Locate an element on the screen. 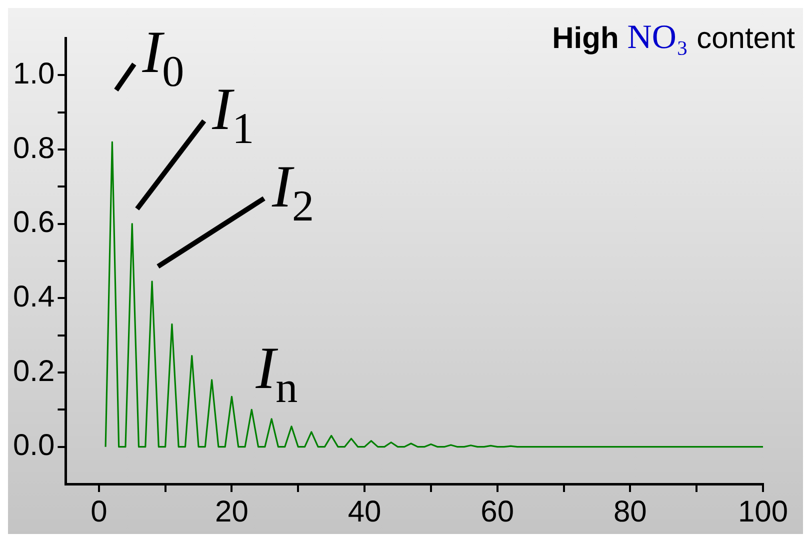 The width and height of the screenshot is (811, 542). x-tick-label: 40 is located at coordinates (365, 511).